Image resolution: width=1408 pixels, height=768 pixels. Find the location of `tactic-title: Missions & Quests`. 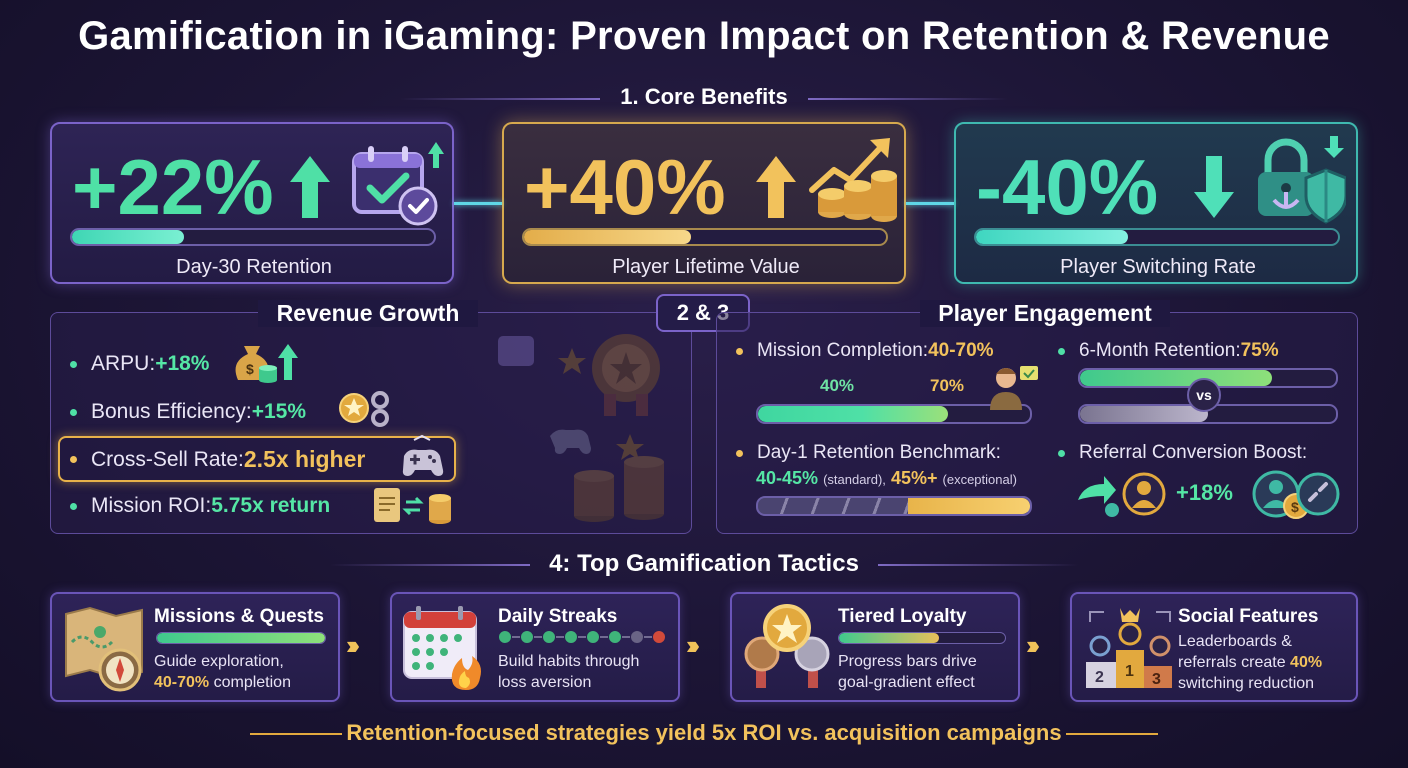

tactic-title: Missions & Quests is located at coordinates (239, 616).